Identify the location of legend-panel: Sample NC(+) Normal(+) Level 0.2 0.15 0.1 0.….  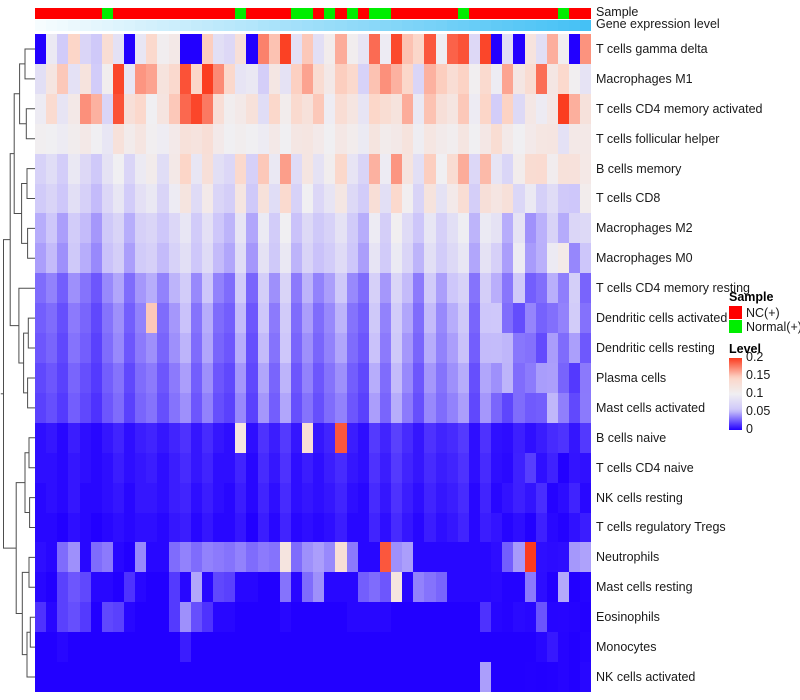
(764, 363).